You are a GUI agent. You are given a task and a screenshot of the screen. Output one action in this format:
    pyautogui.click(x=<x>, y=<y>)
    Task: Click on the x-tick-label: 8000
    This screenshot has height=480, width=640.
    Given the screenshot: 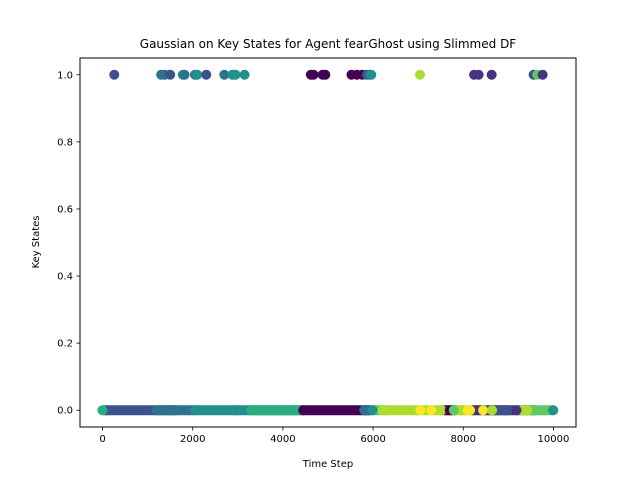 What is the action you would take?
    pyautogui.click(x=463, y=439)
    